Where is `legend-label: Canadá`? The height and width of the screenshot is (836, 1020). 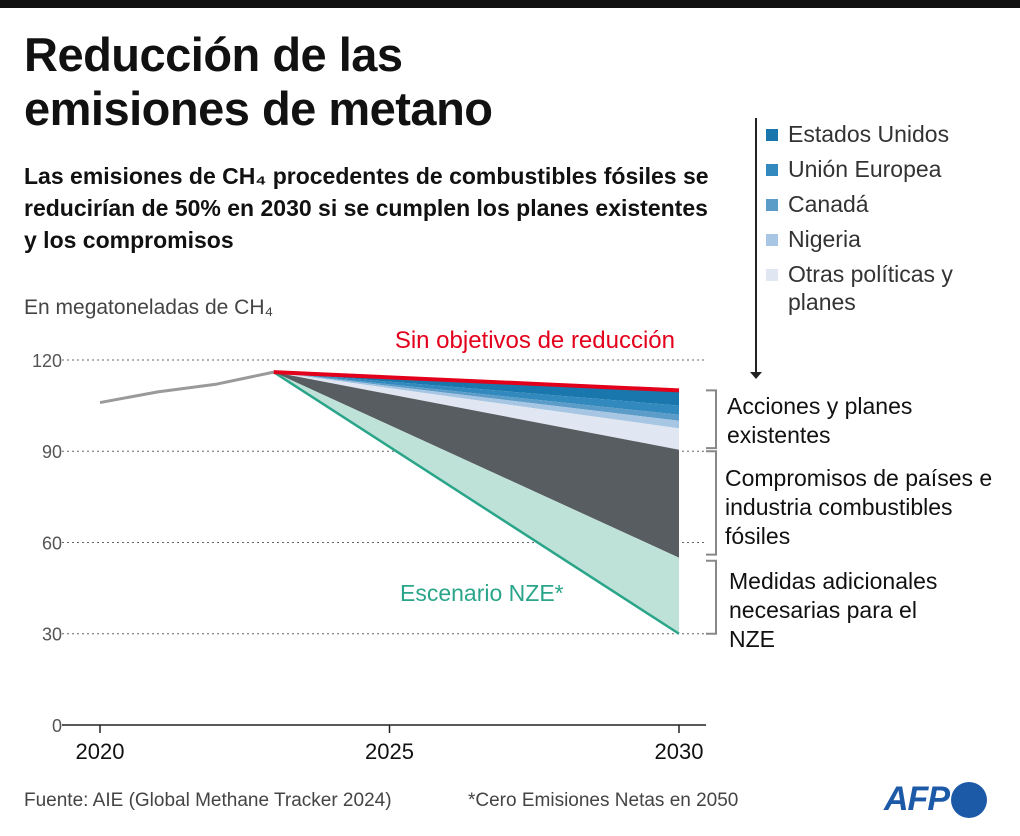
legend-label: Canadá is located at coordinates (828, 204).